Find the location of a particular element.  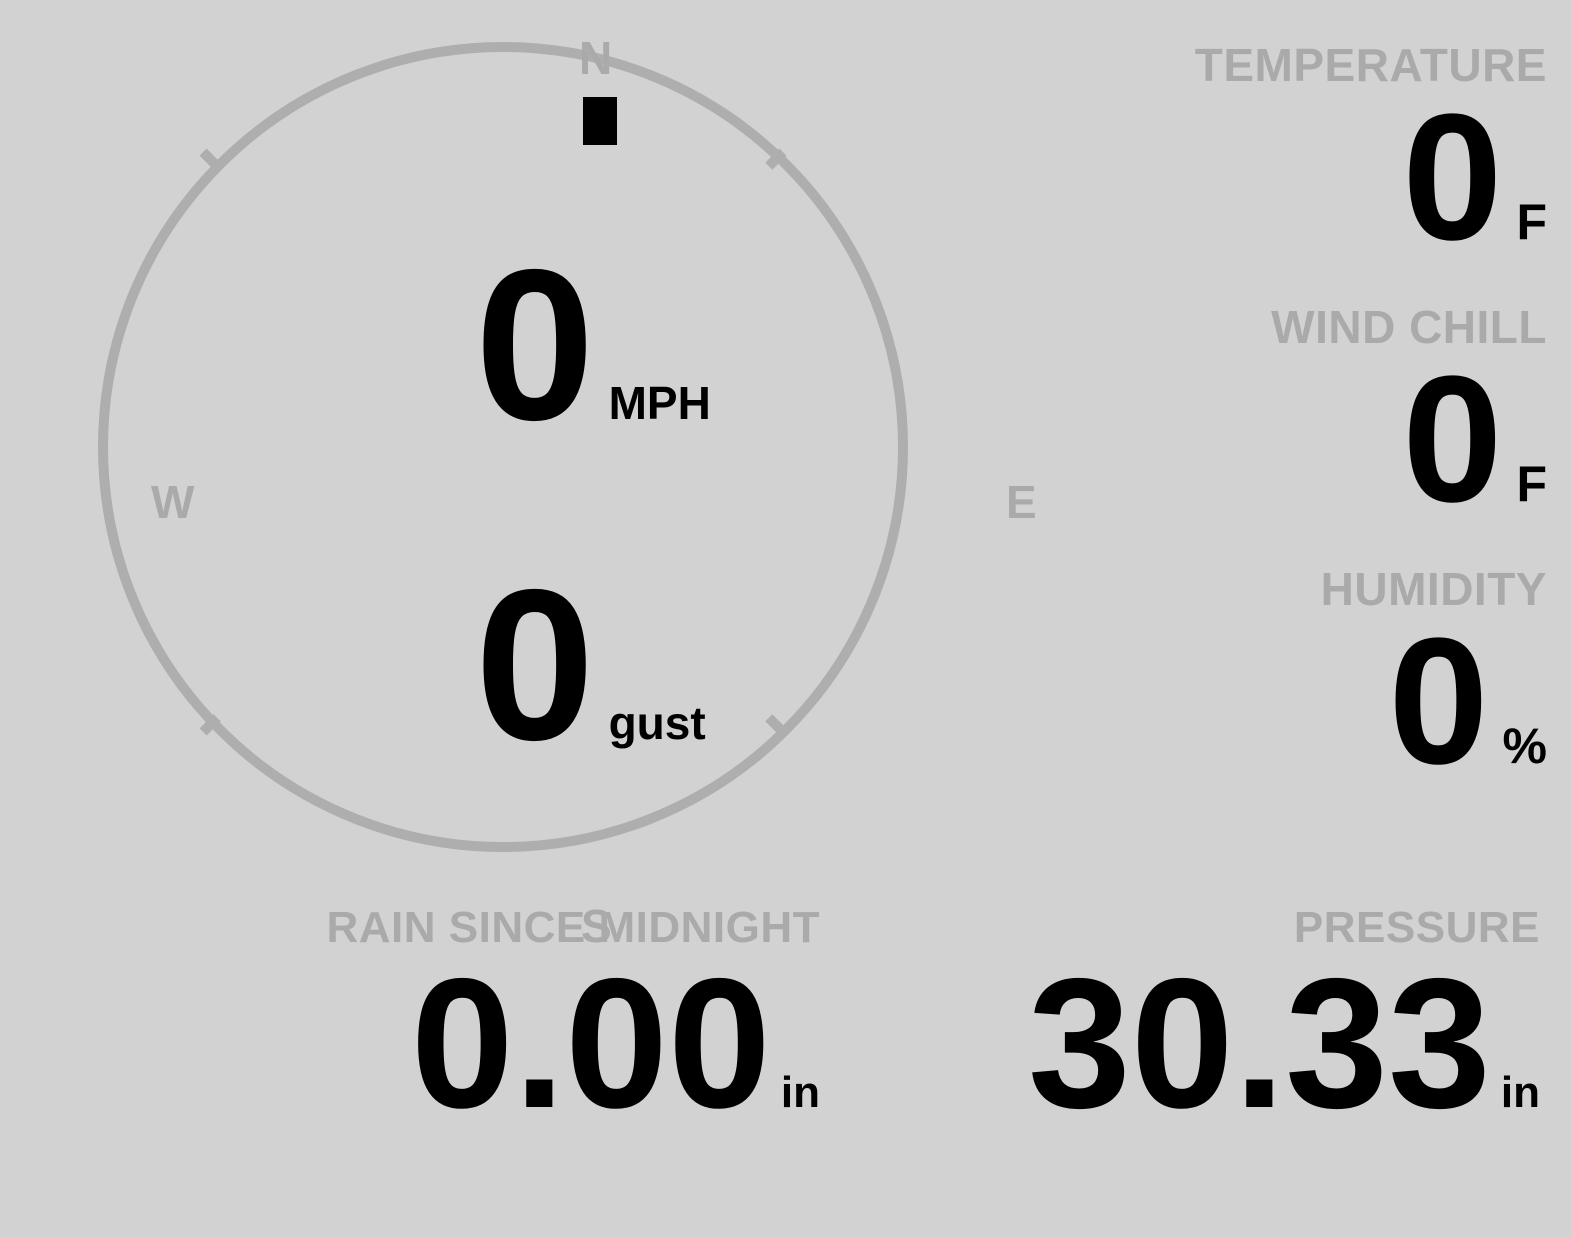

compass-label-north: N is located at coordinates (596, 58).